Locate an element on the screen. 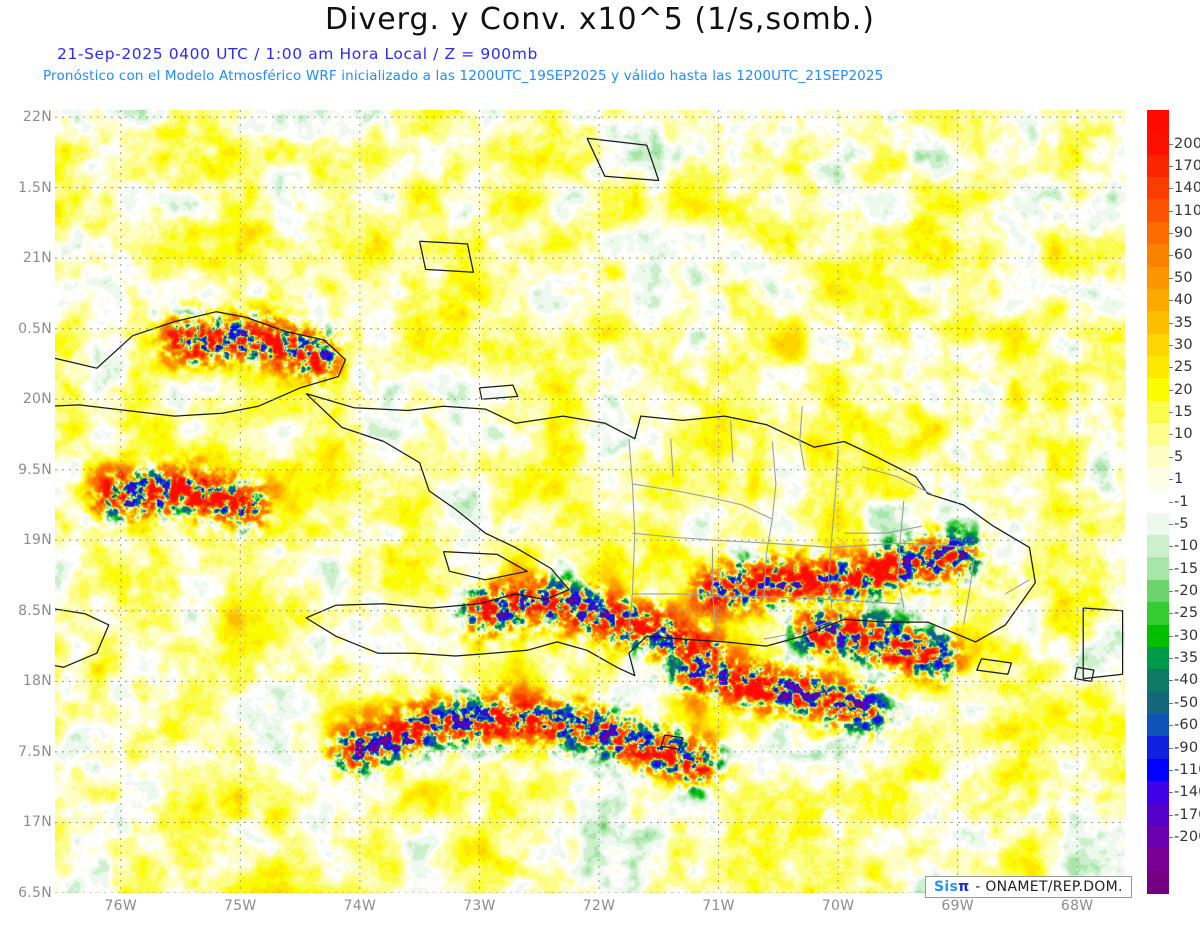 This screenshot has height=927, width=1200. lat-tick-label: 17N is located at coordinates (37, 822).